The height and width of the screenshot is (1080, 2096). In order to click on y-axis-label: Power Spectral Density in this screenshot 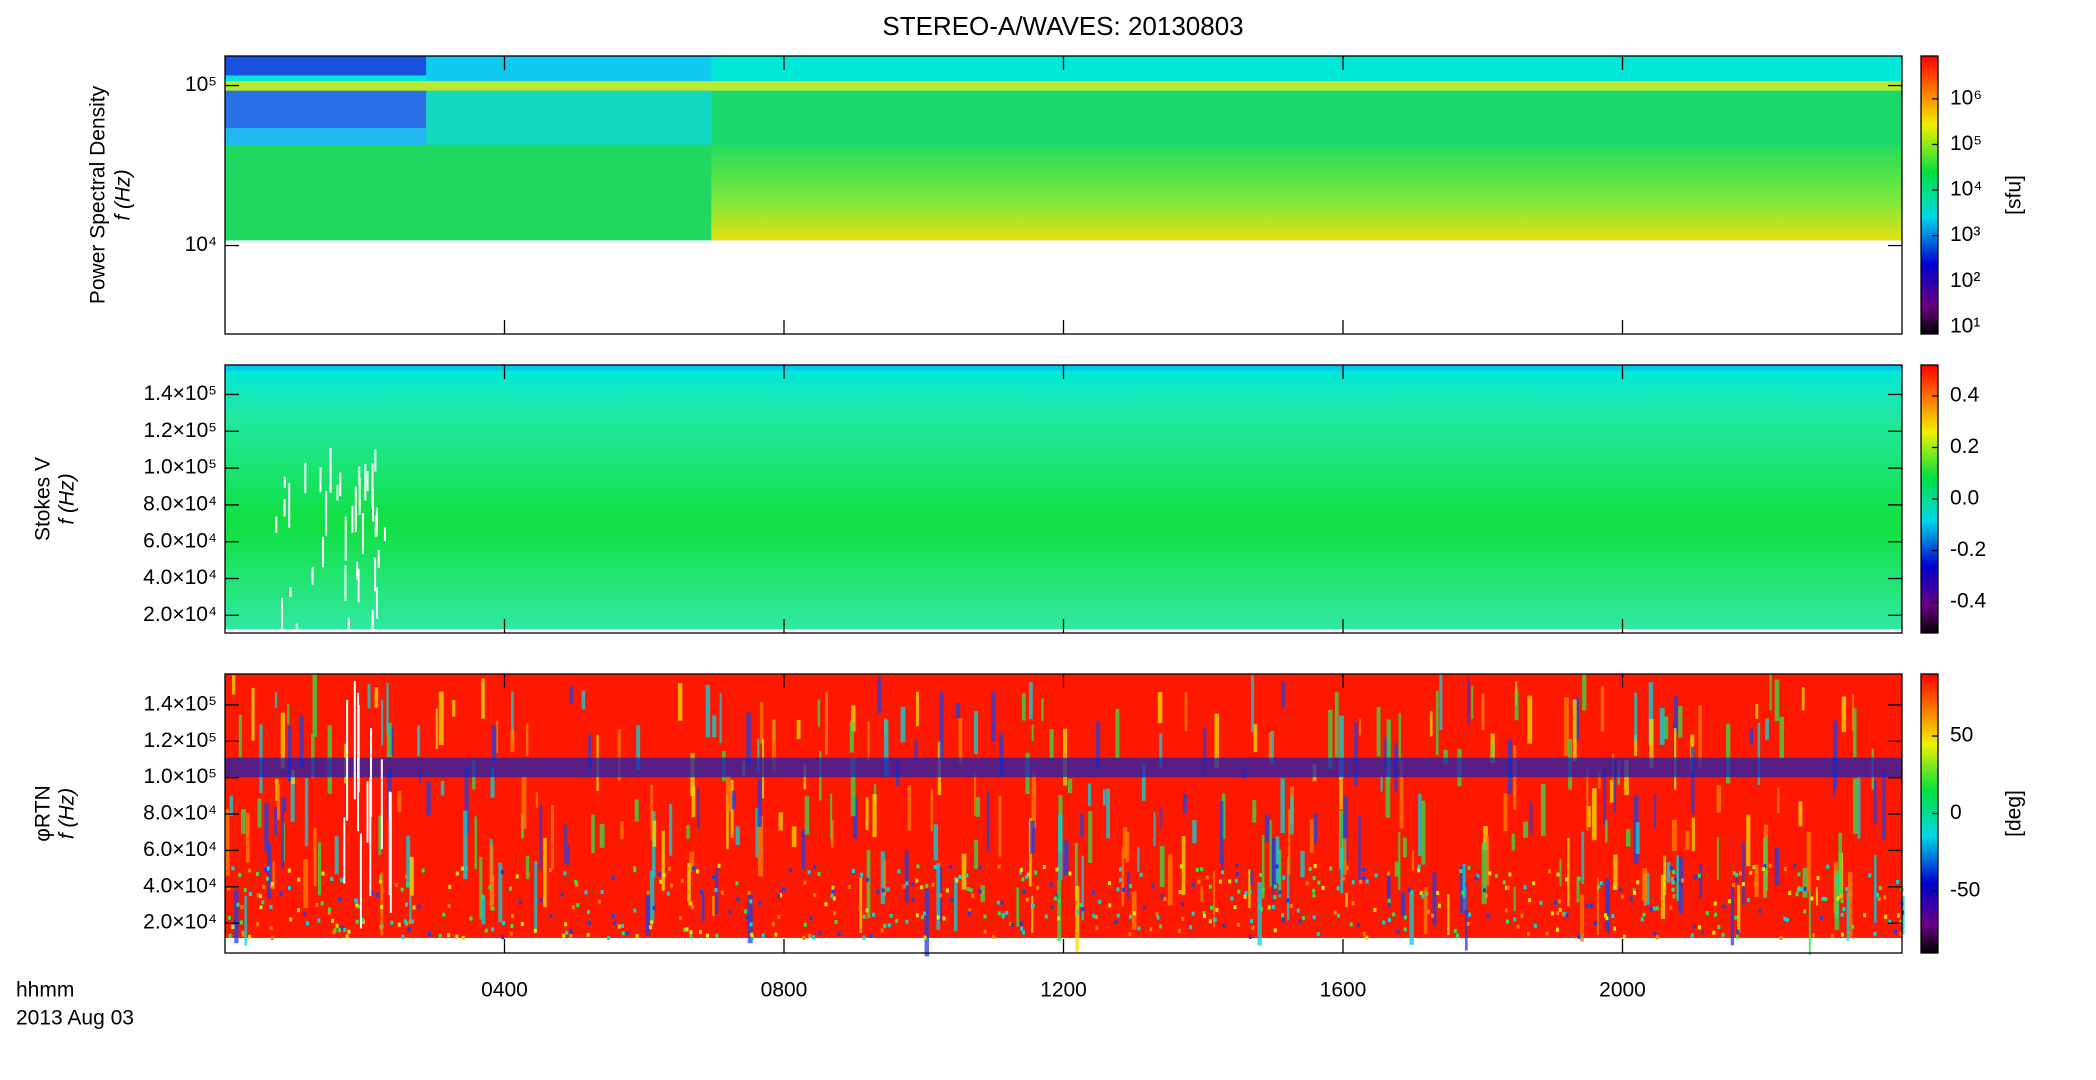, I will do `click(98, 194)`.